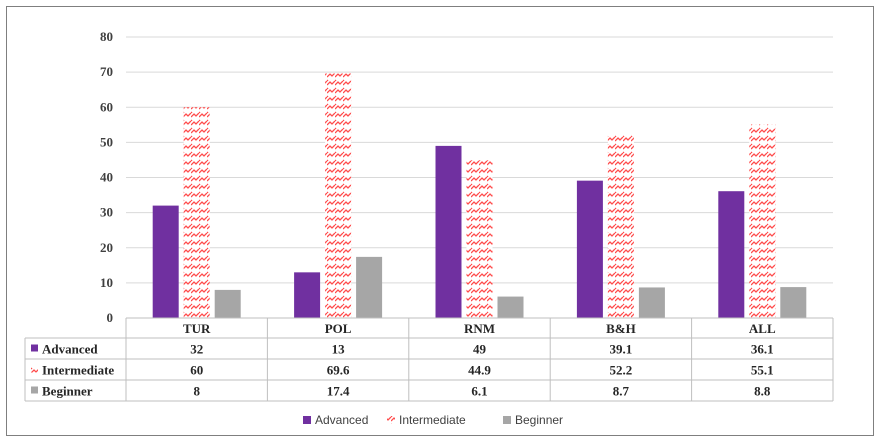  Describe the element at coordinates (110, 317) in the screenshot. I see `y-tick-label: 0` at that location.